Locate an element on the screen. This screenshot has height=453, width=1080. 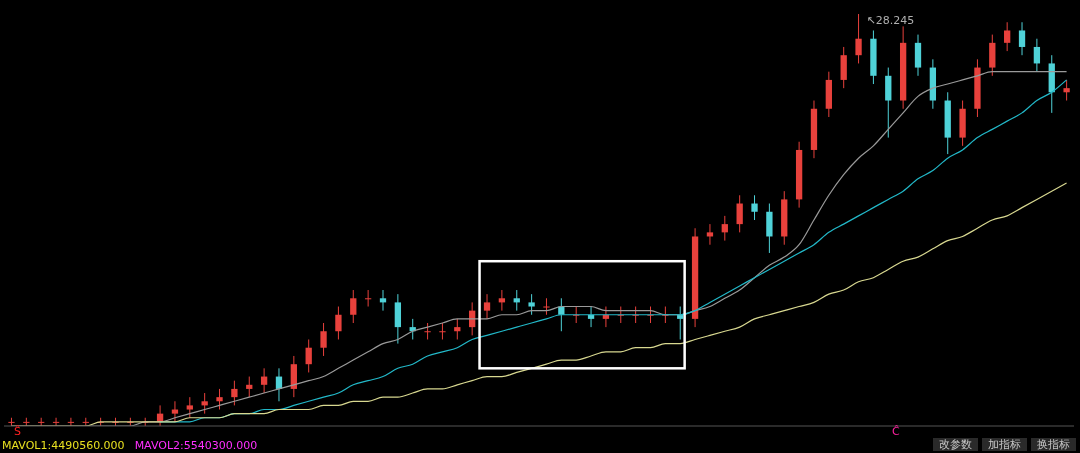
text: MAVOL2:5540300.000 is located at coordinates (196, 445).